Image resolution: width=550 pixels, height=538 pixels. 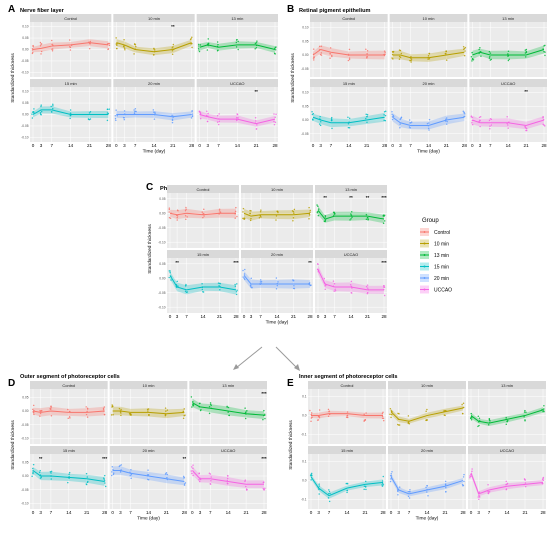 What do you see at coordinates (218, 145) in the screenshot?
I see `x-tick-a-uccao-2: 7` at bounding box center [218, 145].